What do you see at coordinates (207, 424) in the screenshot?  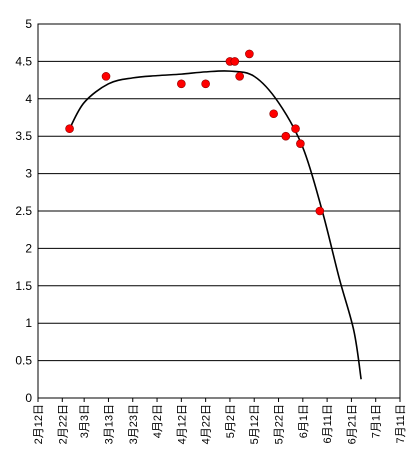 I see `x-tick-label: 4月22日` at bounding box center [207, 424].